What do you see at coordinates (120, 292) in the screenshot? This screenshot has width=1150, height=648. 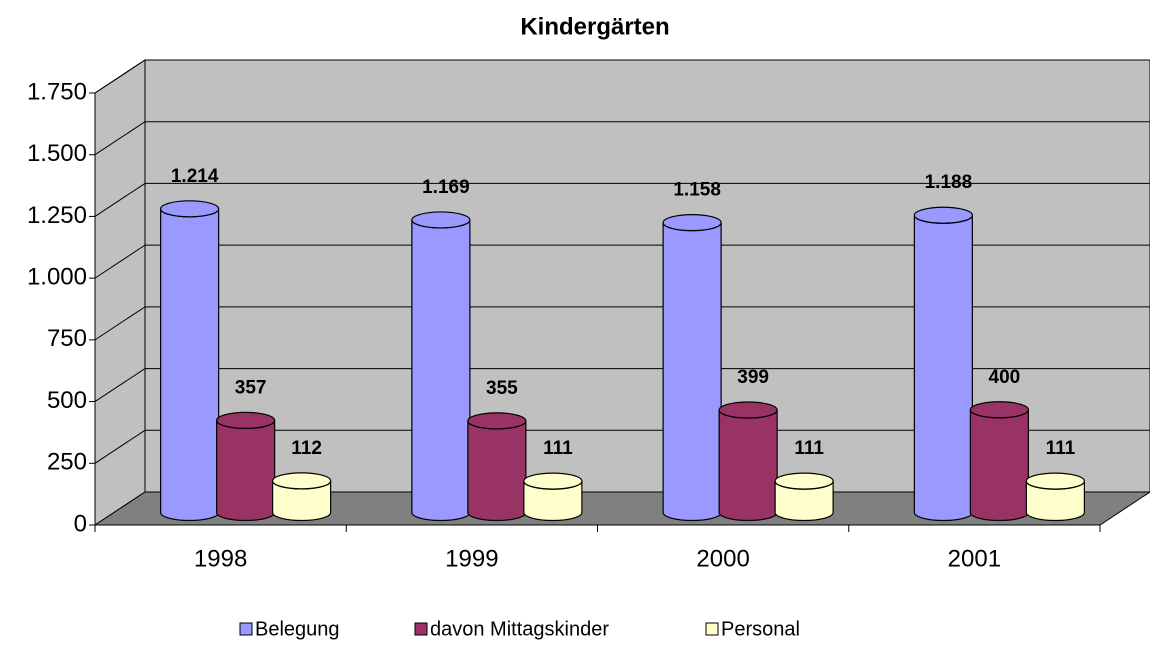 I see `side-wall` at bounding box center [120, 292].